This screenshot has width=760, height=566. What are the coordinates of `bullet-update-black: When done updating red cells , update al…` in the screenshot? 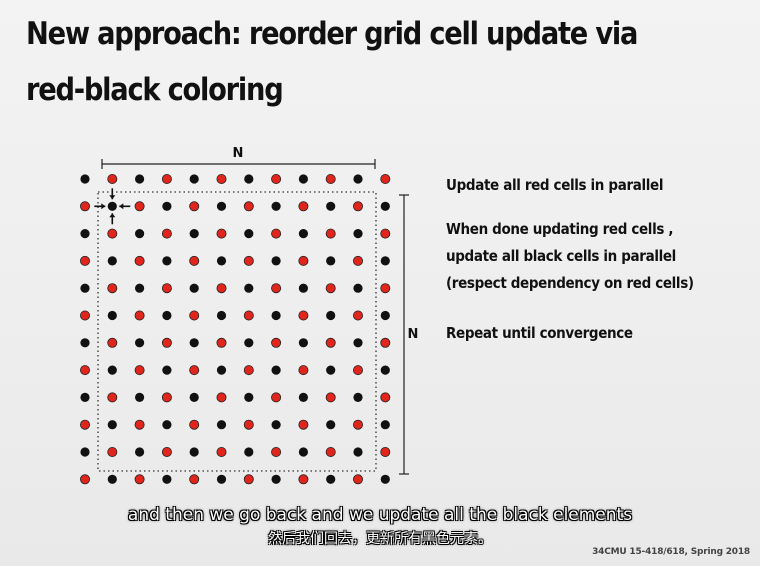 It's located at (594, 256).